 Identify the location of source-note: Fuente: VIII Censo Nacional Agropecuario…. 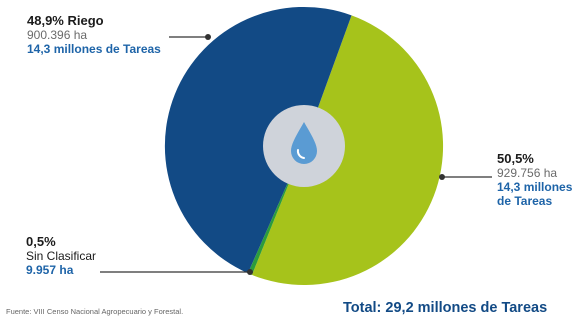
(95, 311).